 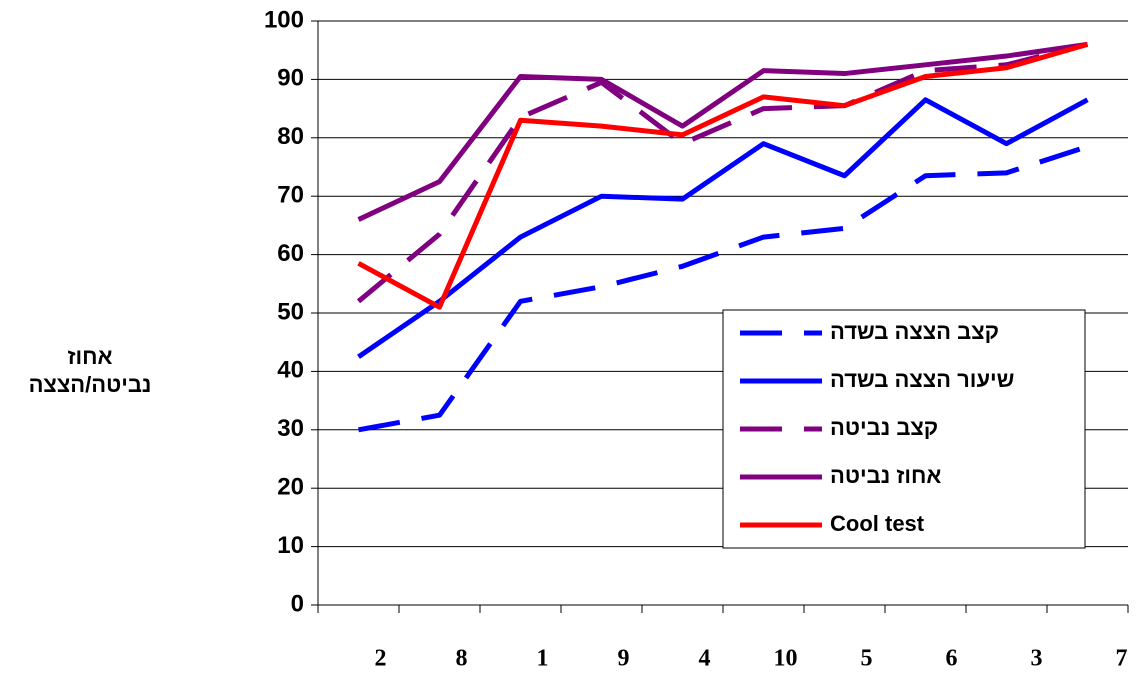 What do you see at coordinates (462, 659) in the screenshot?
I see `x-tick-label: 8` at bounding box center [462, 659].